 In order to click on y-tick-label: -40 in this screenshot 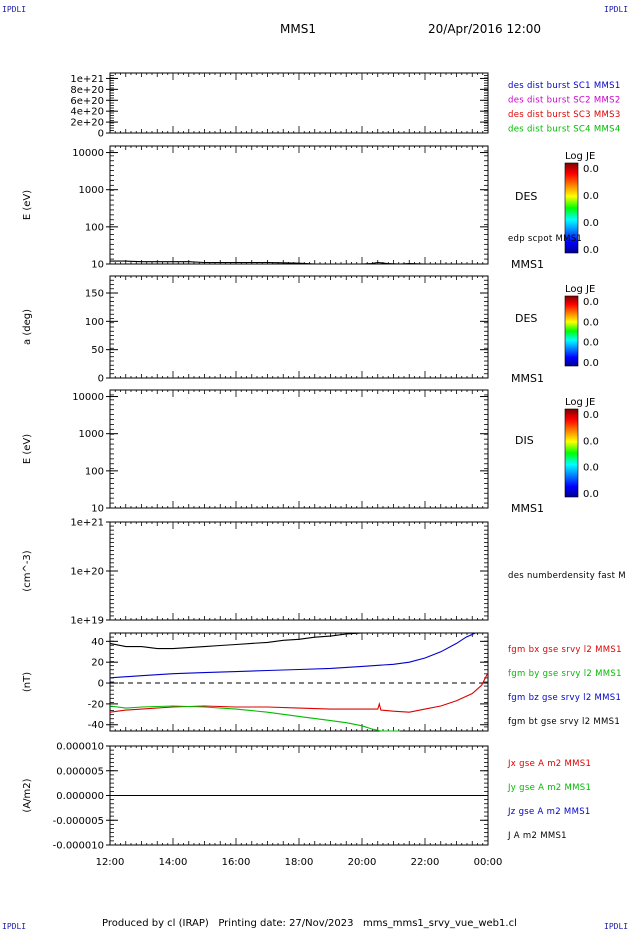, I will do `click(96, 725)`.